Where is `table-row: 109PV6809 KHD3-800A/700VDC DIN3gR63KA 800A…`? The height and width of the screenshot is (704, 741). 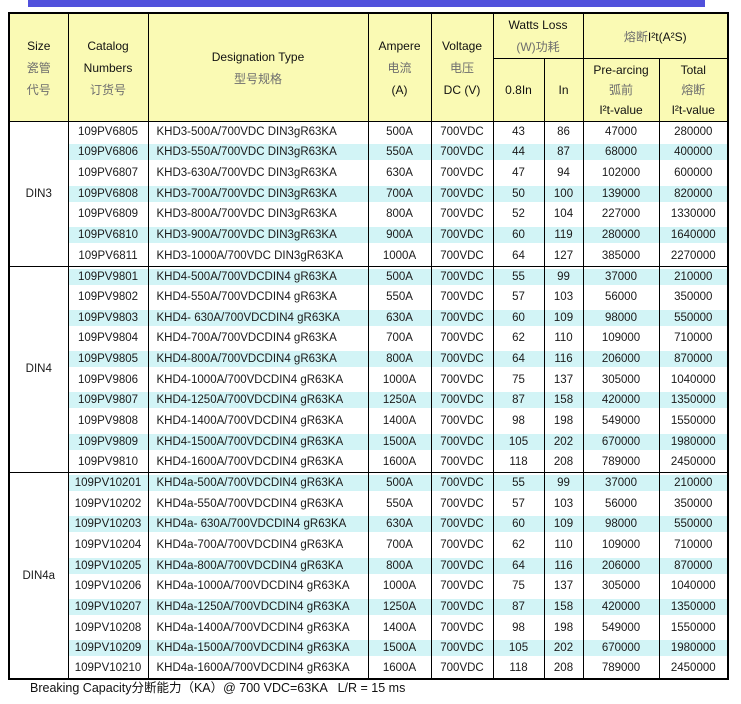 table-row: 109PV6809 KHD3-800A/700VDC DIN3gR63KA 800A… is located at coordinates (369, 214).